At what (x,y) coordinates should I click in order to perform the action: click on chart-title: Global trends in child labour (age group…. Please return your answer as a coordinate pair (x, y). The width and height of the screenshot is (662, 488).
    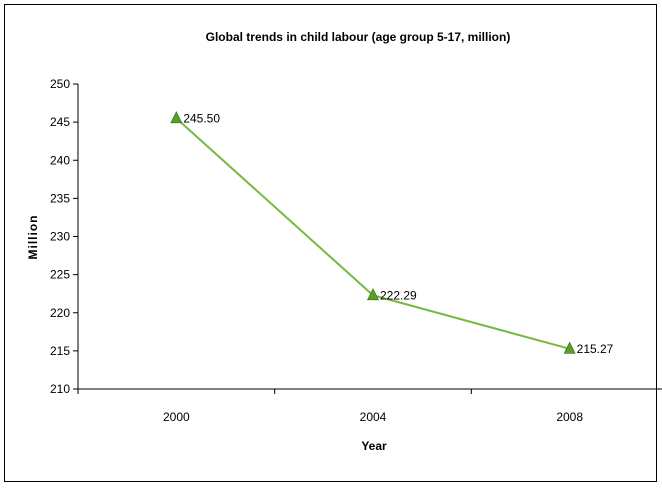
    Looking at the image, I should click on (358, 37).